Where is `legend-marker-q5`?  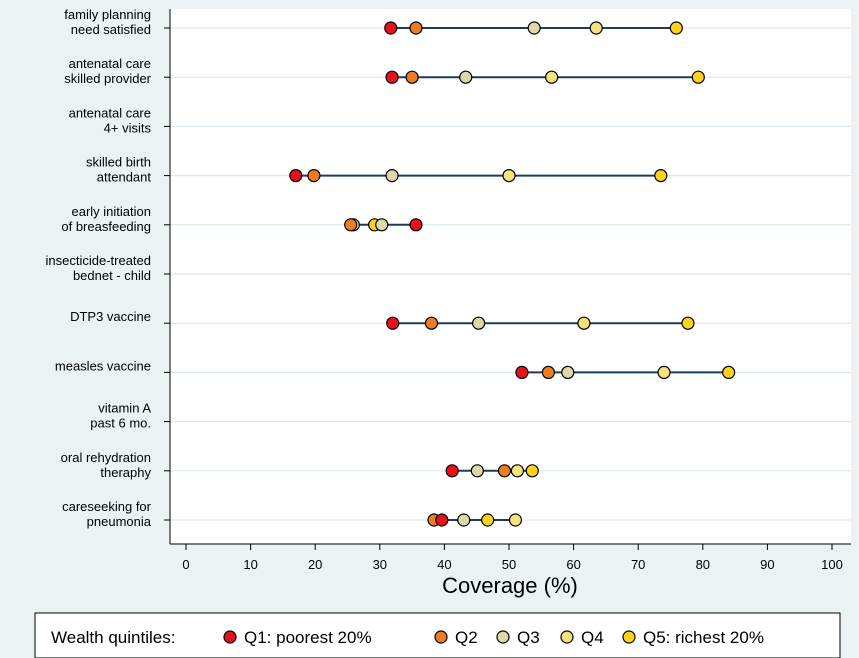
legend-marker-q5 is located at coordinates (629, 637).